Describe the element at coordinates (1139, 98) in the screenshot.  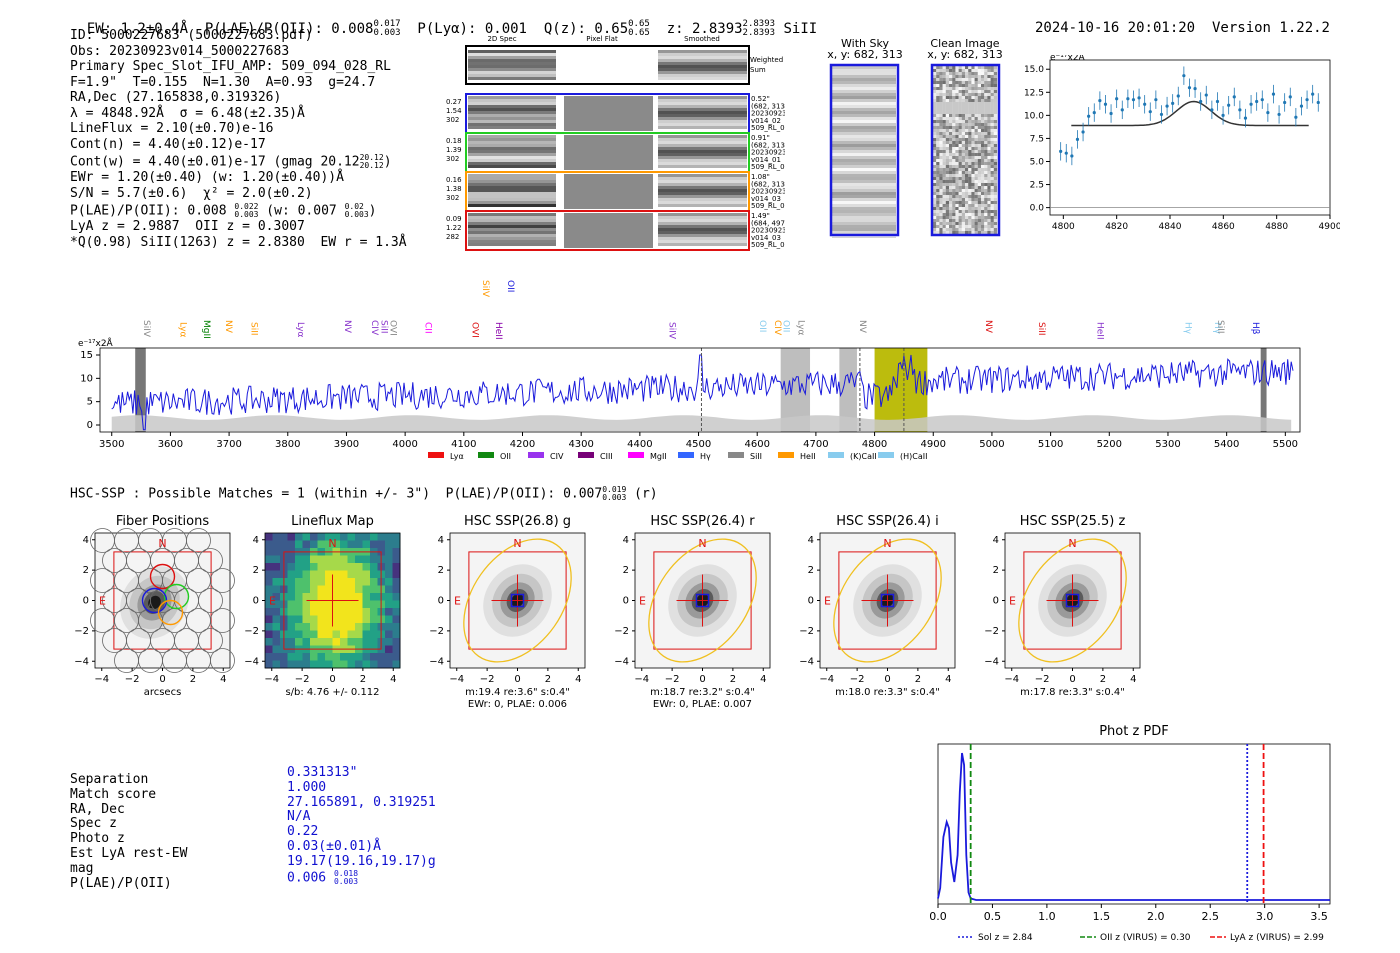
I see `data-point` at that location.